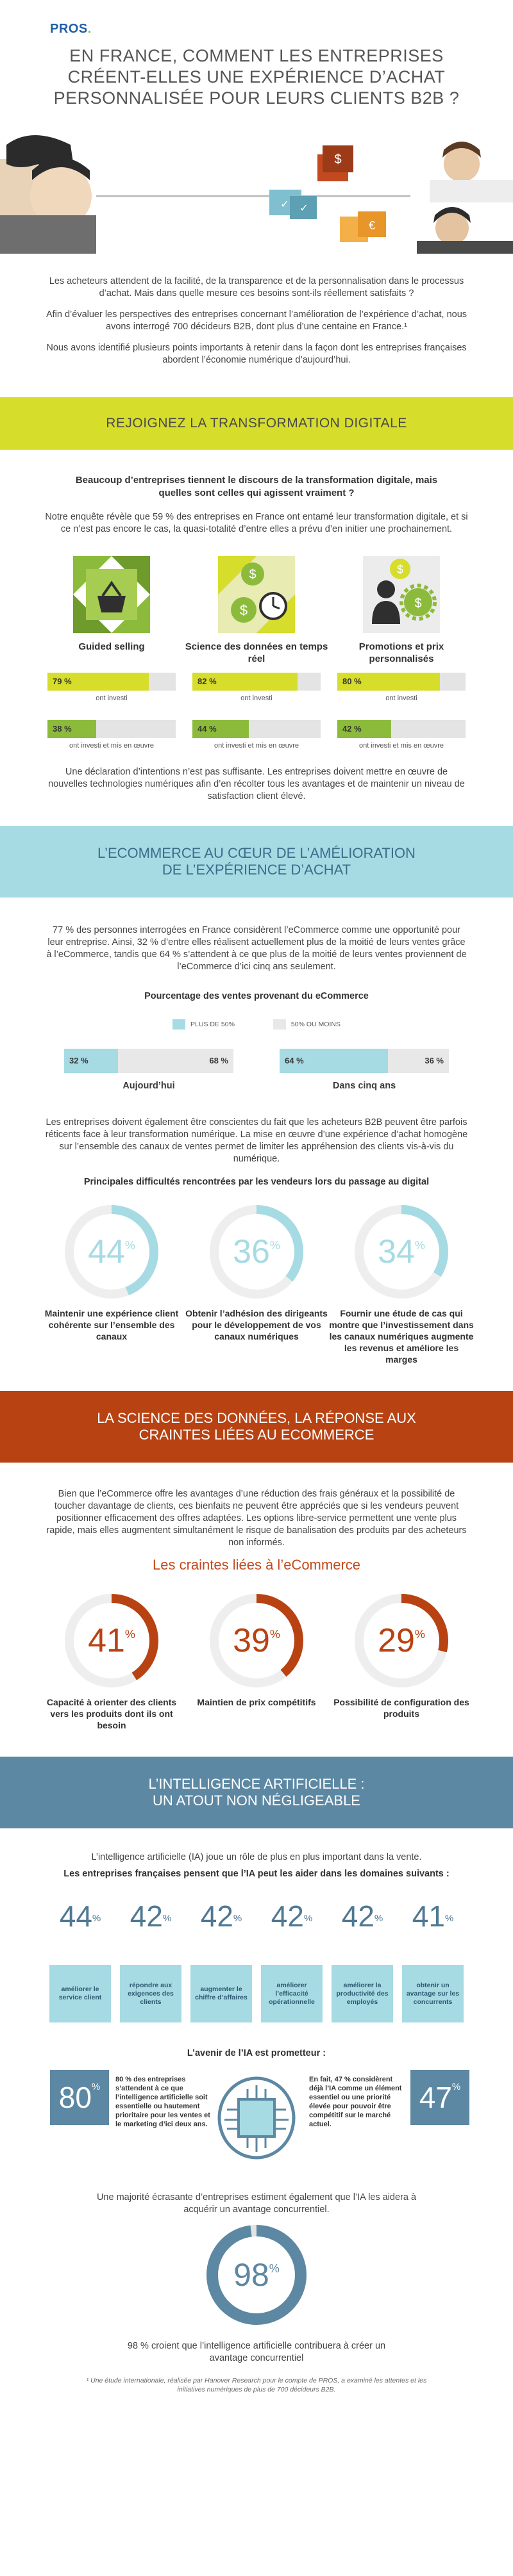 The image size is (513, 2576). What do you see at coordinates (433, 1916) in the screenshot?
I see `ai-domain-value: 41%` at bounding box center [433, 1916].